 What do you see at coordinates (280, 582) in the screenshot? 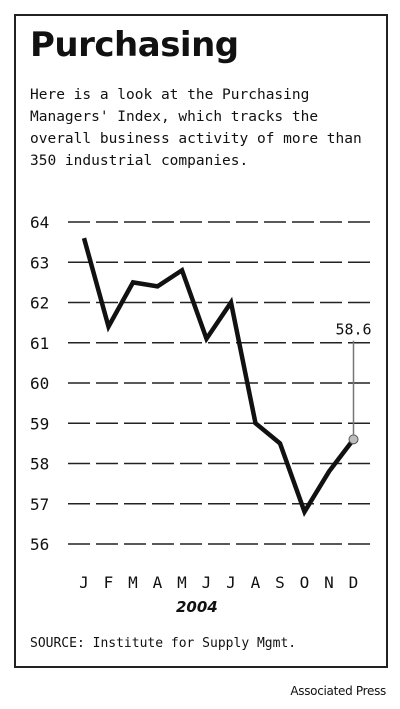
I see `x-tick-label: S` at bounding box center [280, 582].